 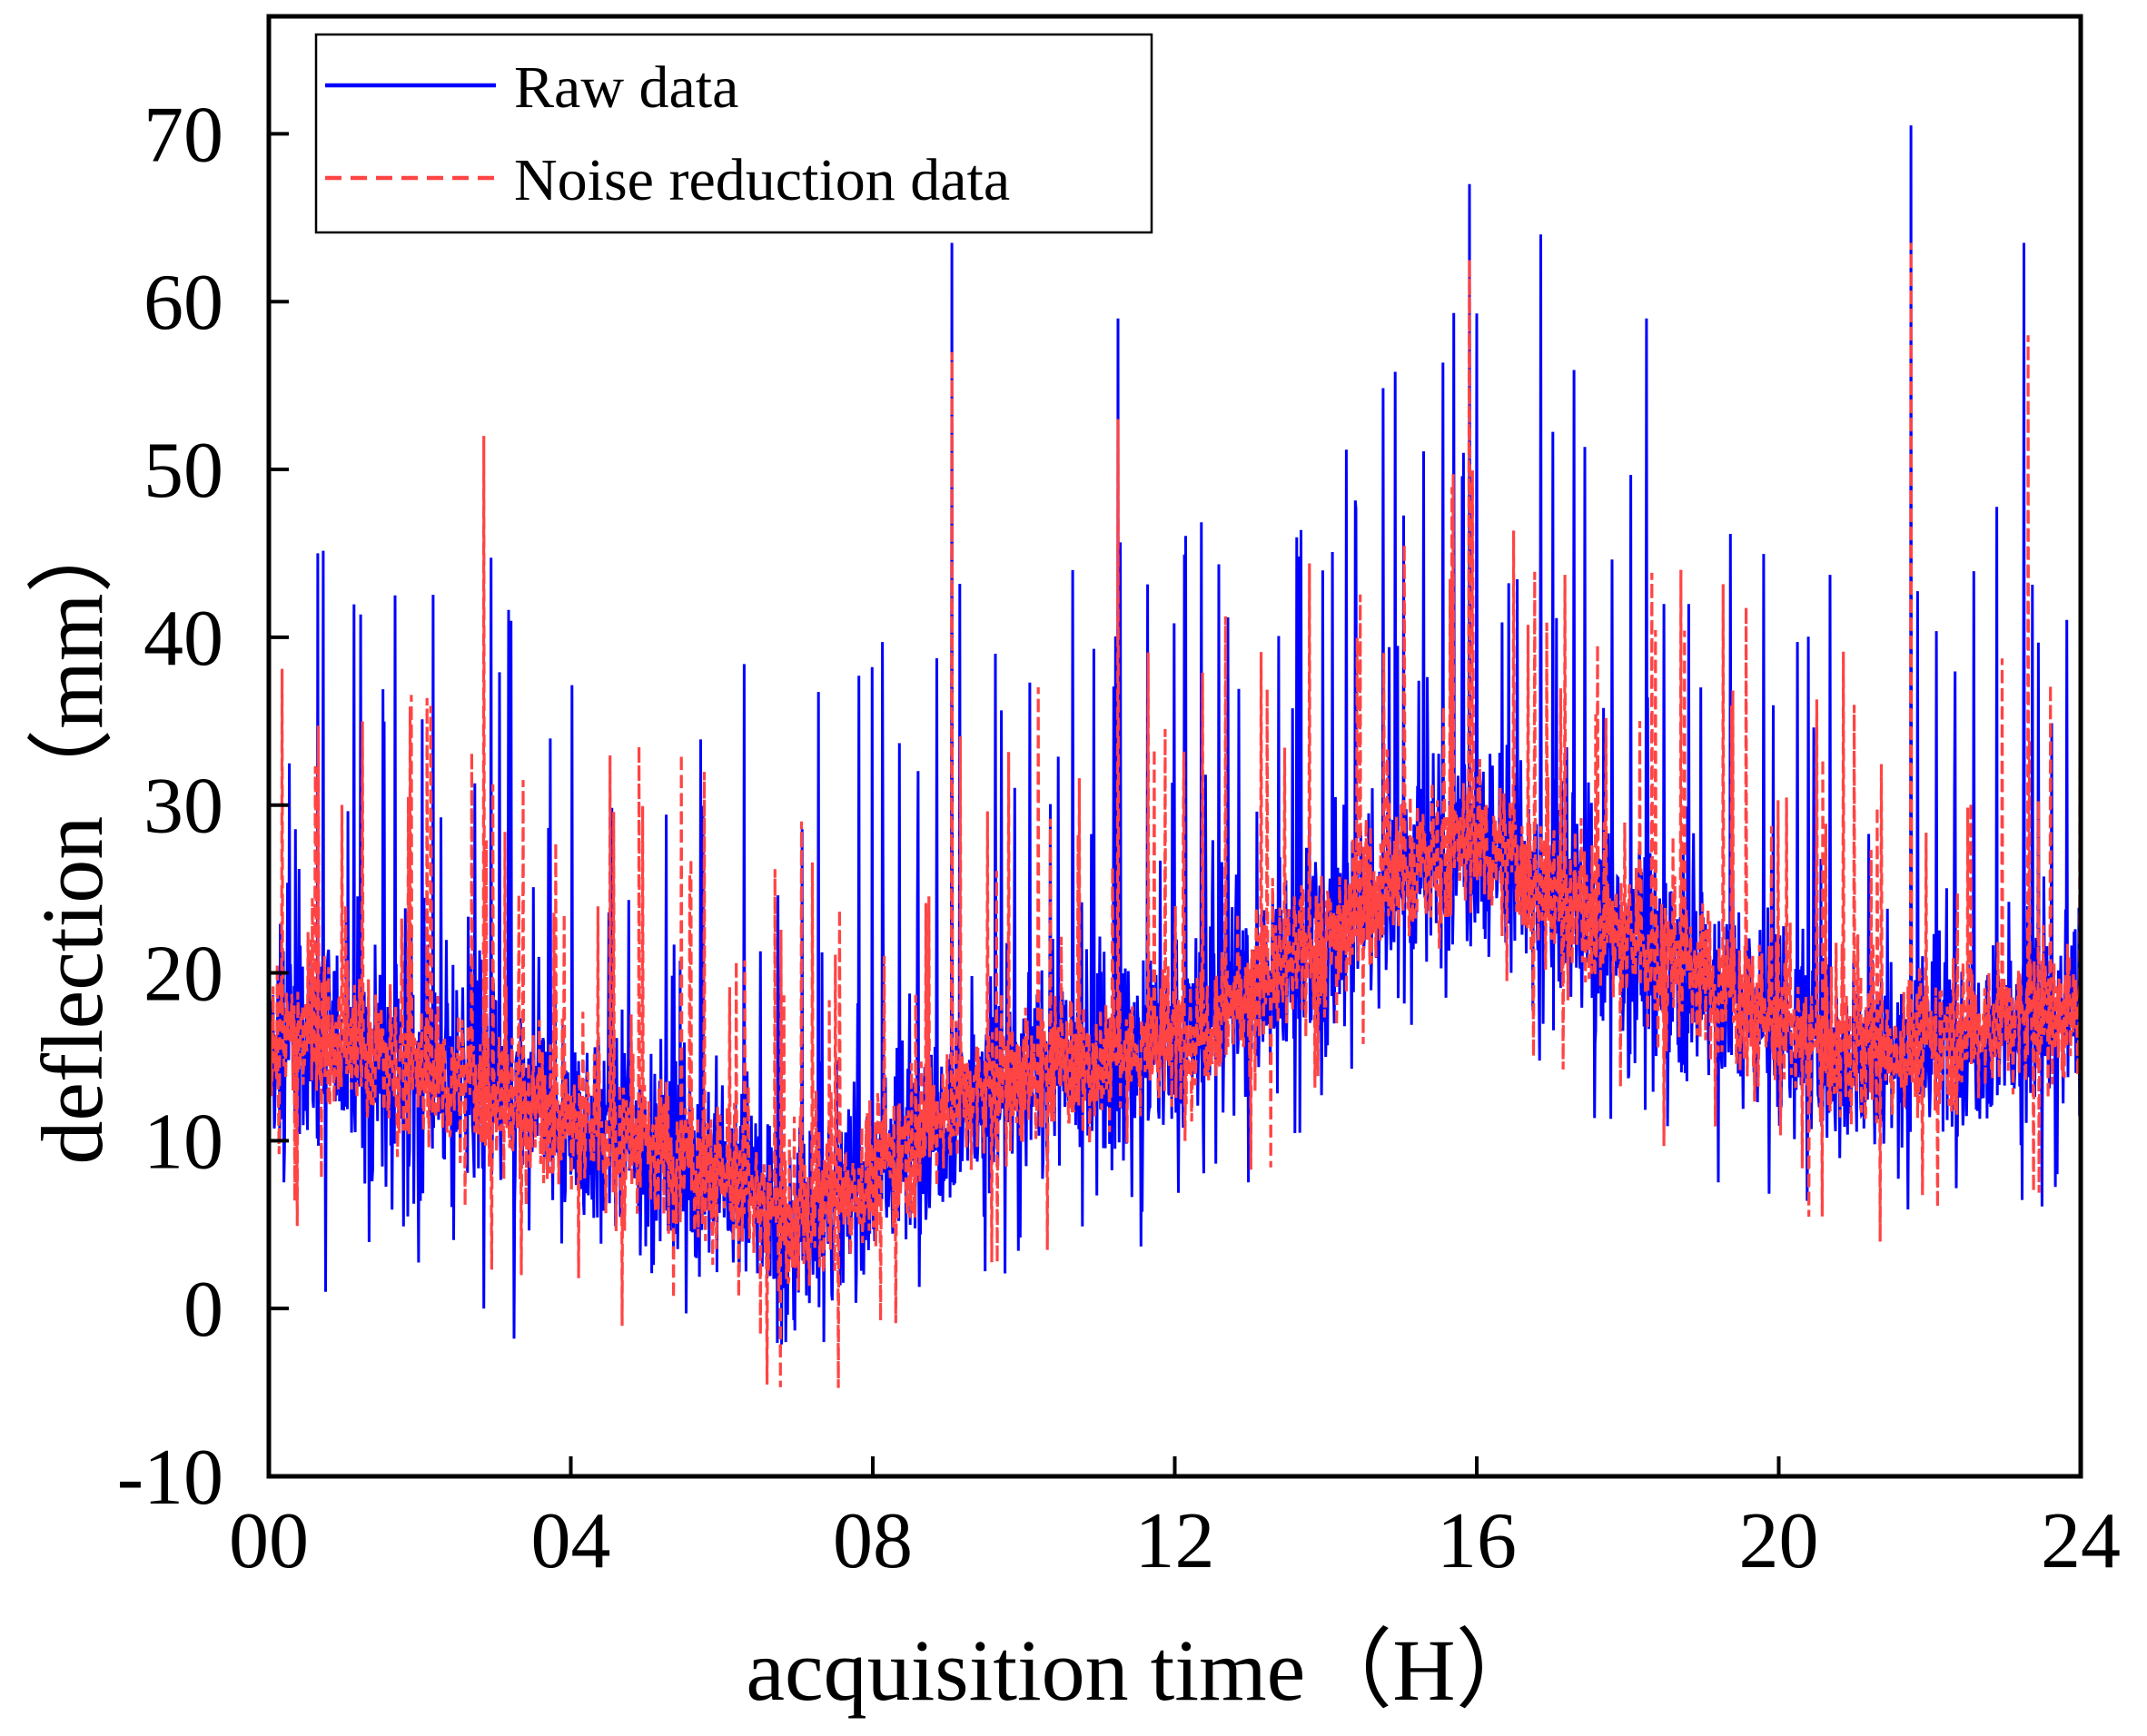 I want to click on x-tick-label: 08, so click(x=873, y=1541).